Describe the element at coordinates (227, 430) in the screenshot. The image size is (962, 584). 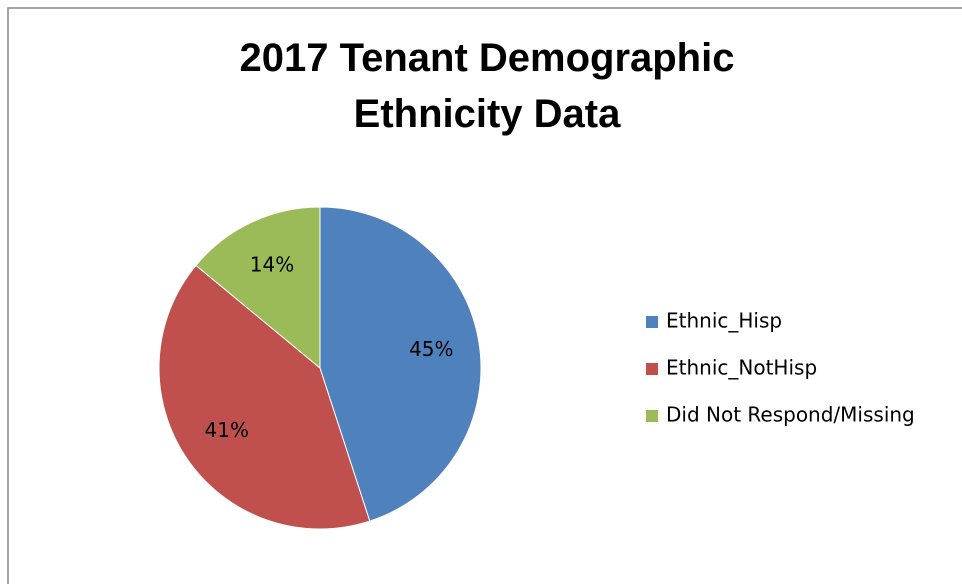
I see `data-label: 41%` at that location.